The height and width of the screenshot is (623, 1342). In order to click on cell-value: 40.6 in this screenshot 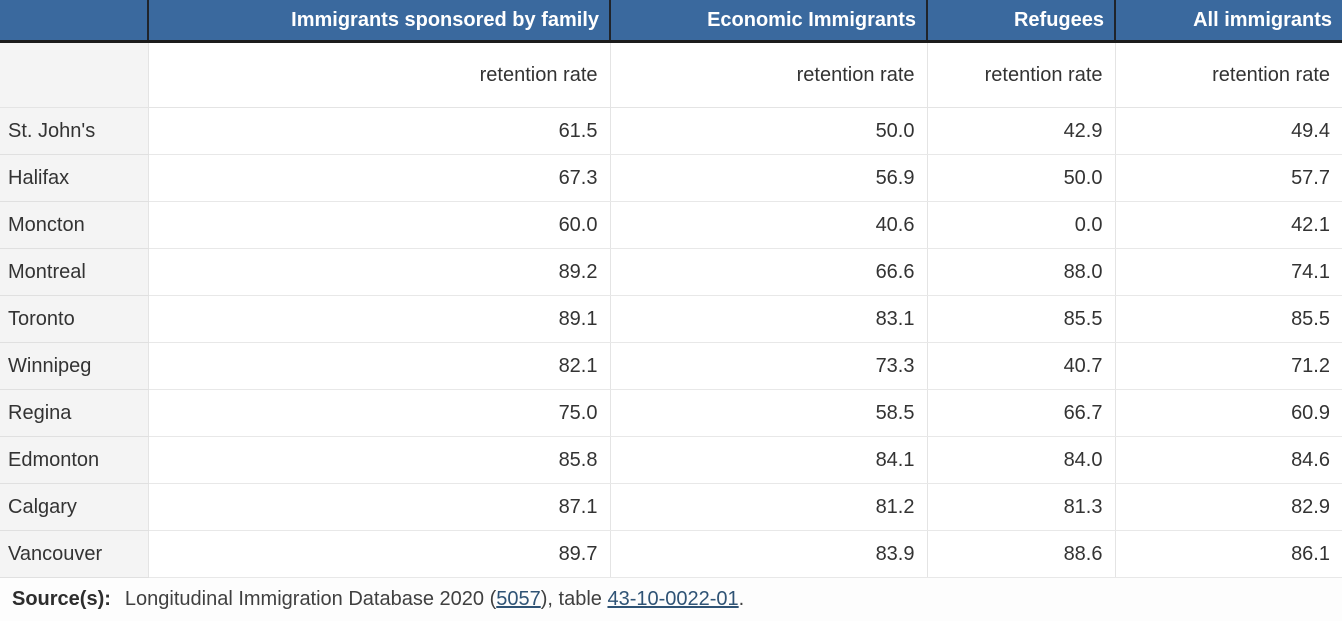, I will do `click(768, 225)`.